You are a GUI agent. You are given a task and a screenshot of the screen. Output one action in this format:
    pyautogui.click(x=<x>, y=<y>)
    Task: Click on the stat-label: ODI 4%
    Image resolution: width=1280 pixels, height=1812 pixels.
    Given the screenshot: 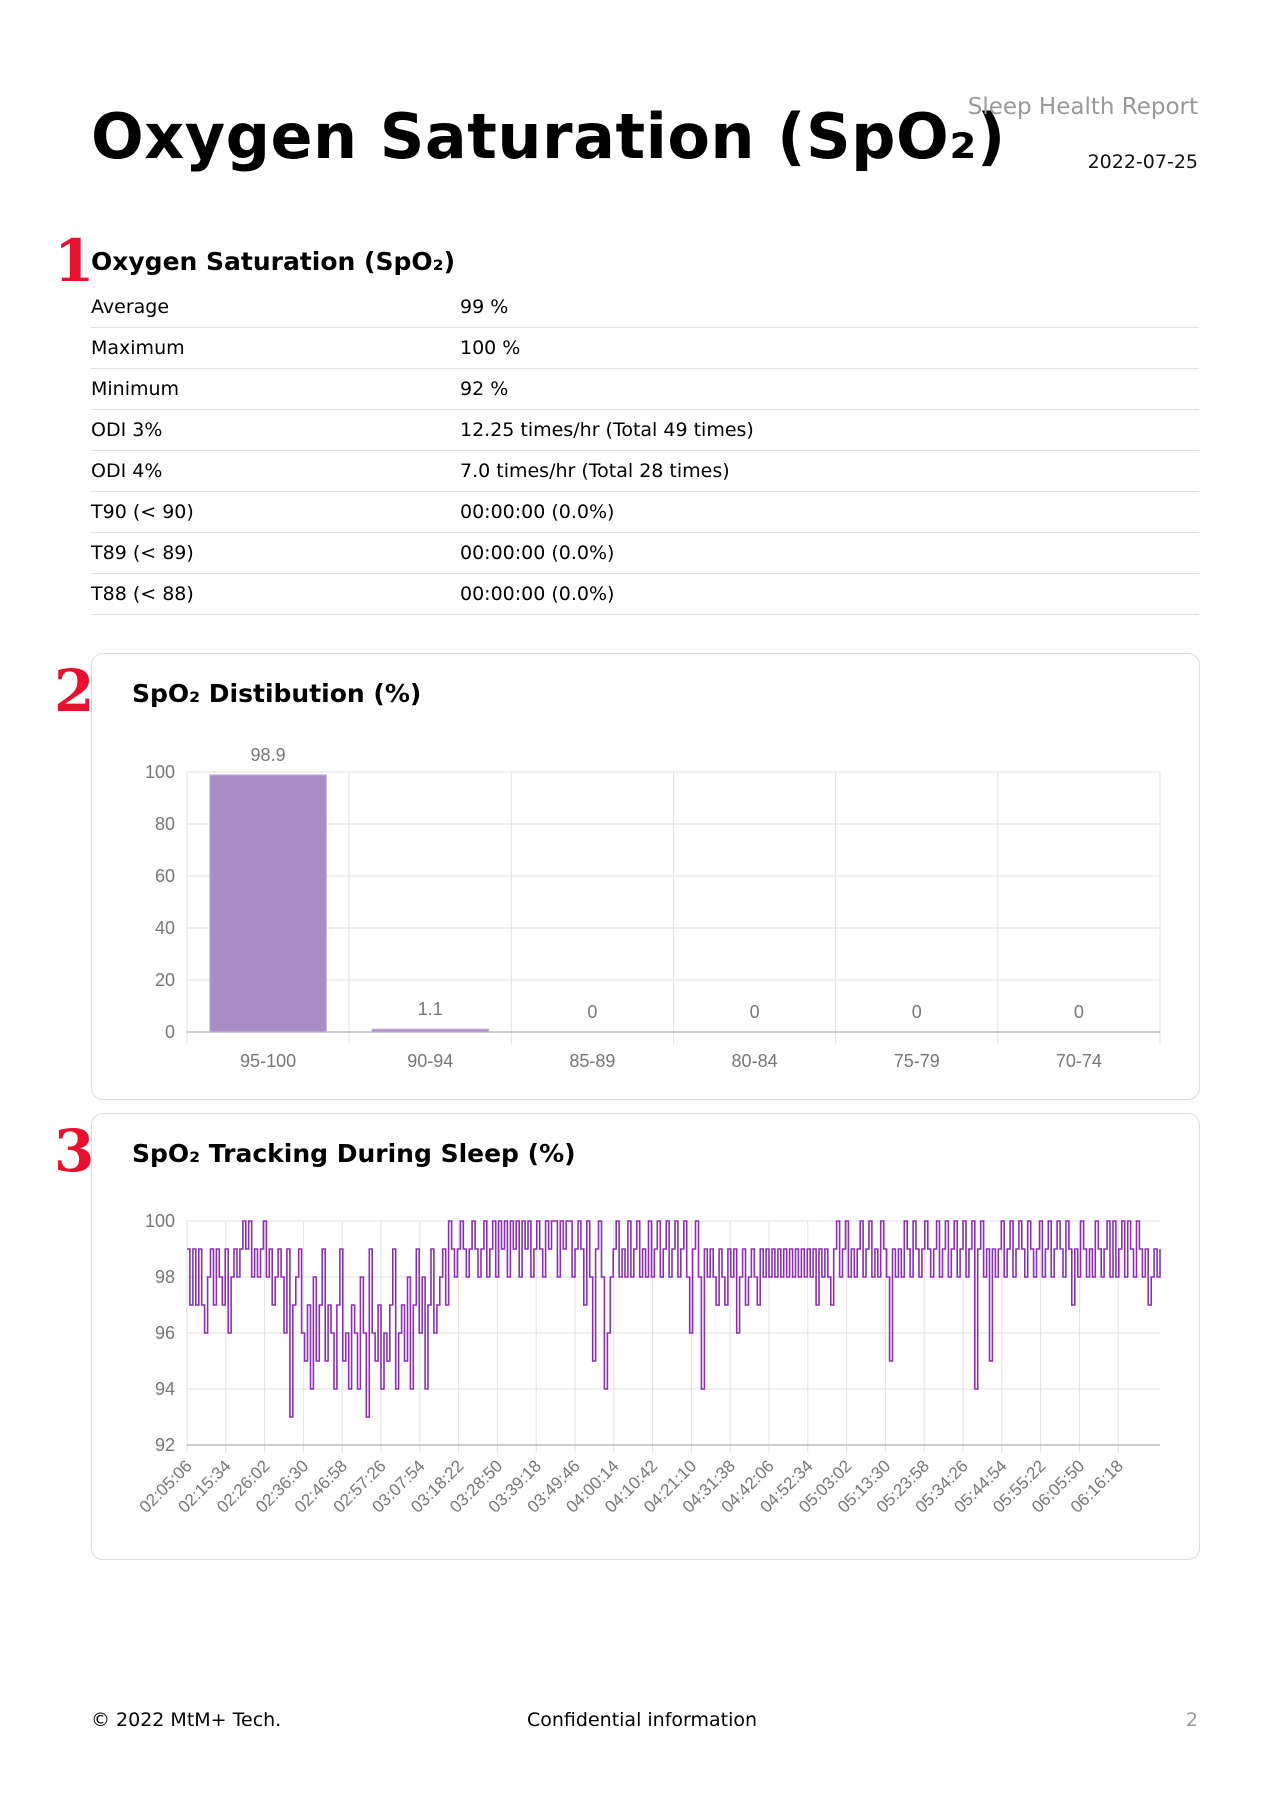 What is the action you would take?
    pyautogui.click(x=127, y=471)
    